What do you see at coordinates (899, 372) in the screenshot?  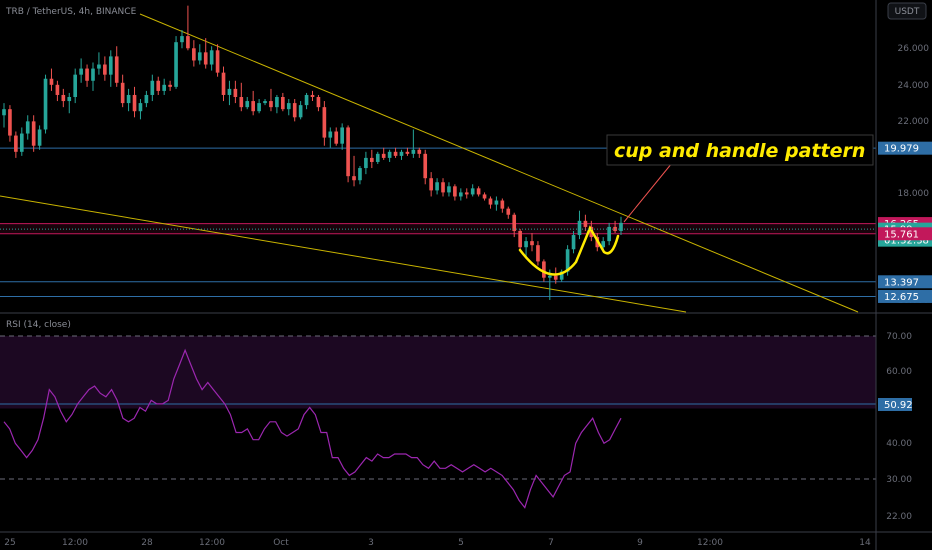 I see `rsi-tick-label: 60.00` at bounding box center [899, 372].